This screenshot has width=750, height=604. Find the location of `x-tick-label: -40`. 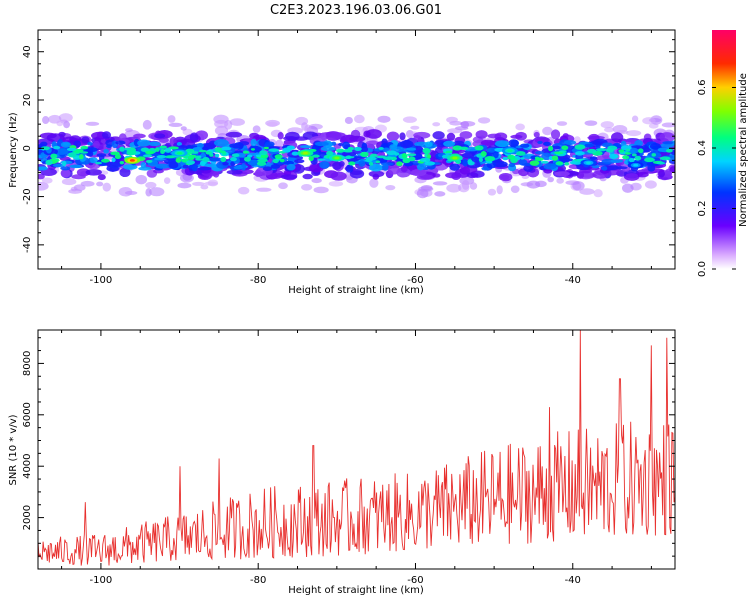

x-tick-label: -40 is located at coordinates (573, 280).